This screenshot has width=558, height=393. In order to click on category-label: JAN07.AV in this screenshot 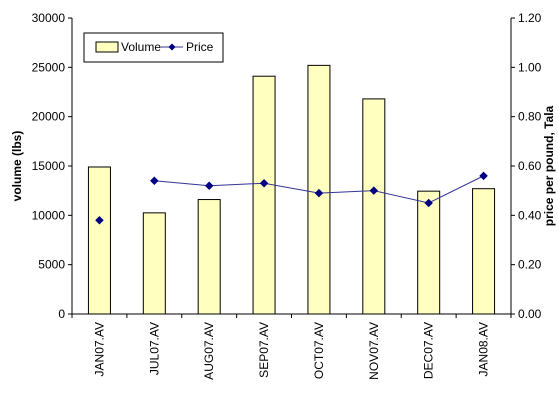, I will do `click(99, 349)`.